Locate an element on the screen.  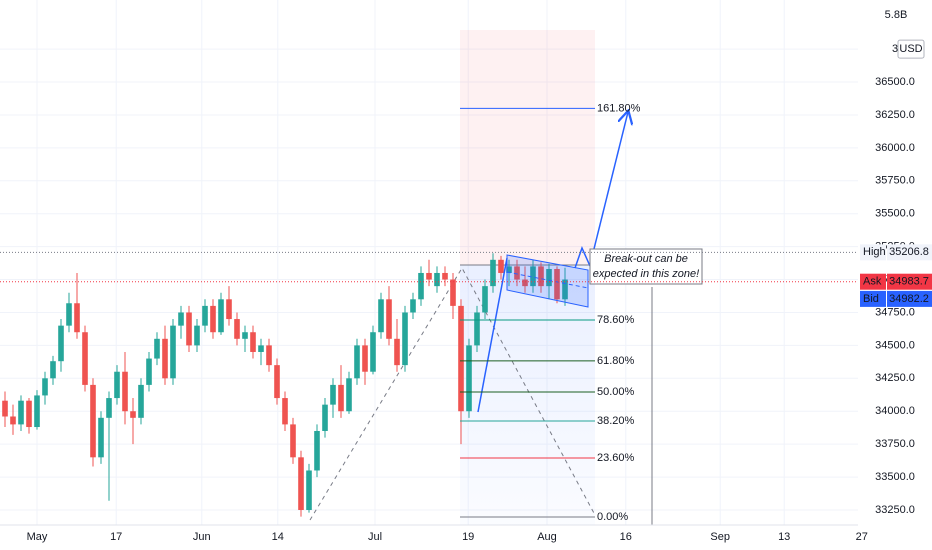
y-tick-label: 34000.0 is located at coordinates (895, 411).